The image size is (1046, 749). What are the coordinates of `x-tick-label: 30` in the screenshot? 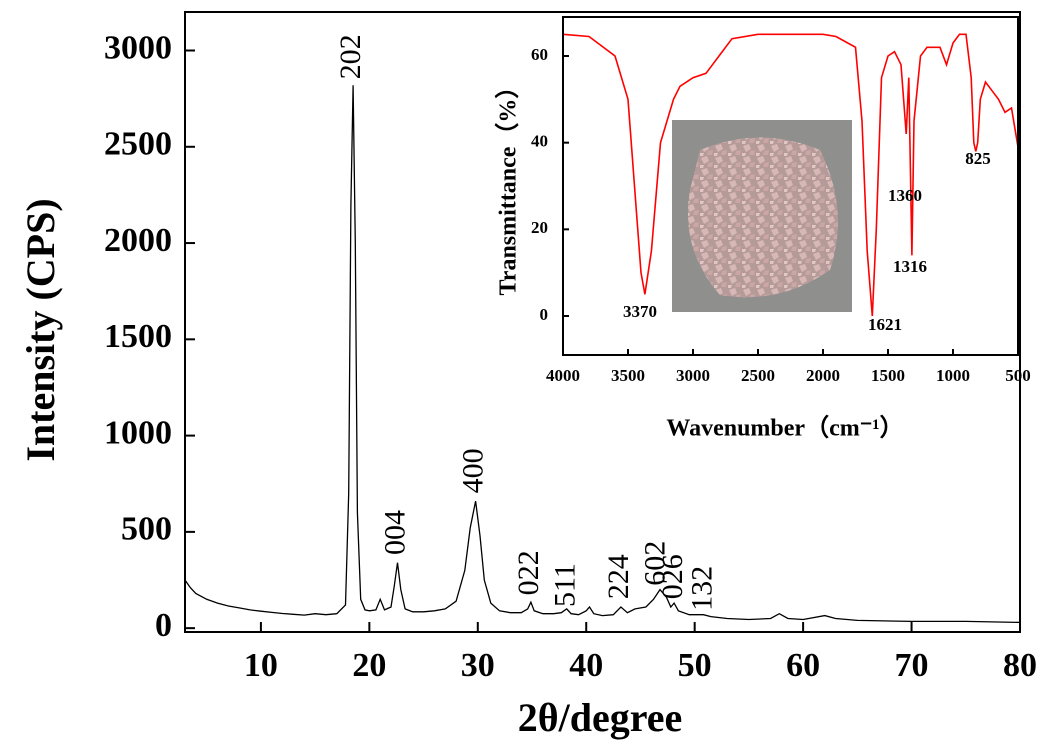 It's located at (478, 665).